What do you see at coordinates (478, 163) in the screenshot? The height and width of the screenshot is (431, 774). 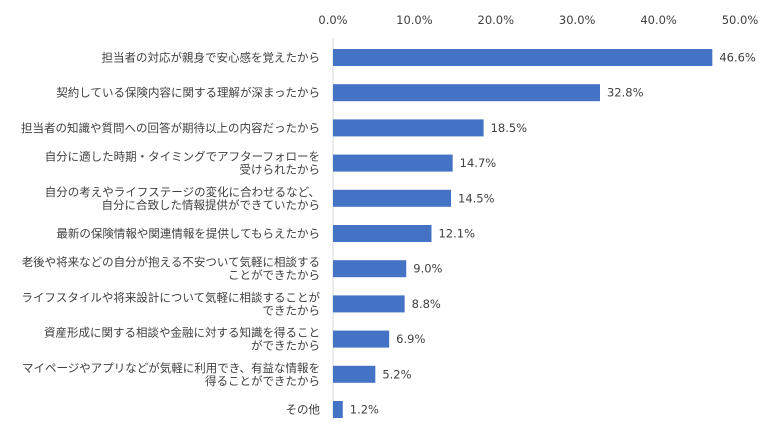 I see `data-label: 14.7%` at bounding box center [478, 163].